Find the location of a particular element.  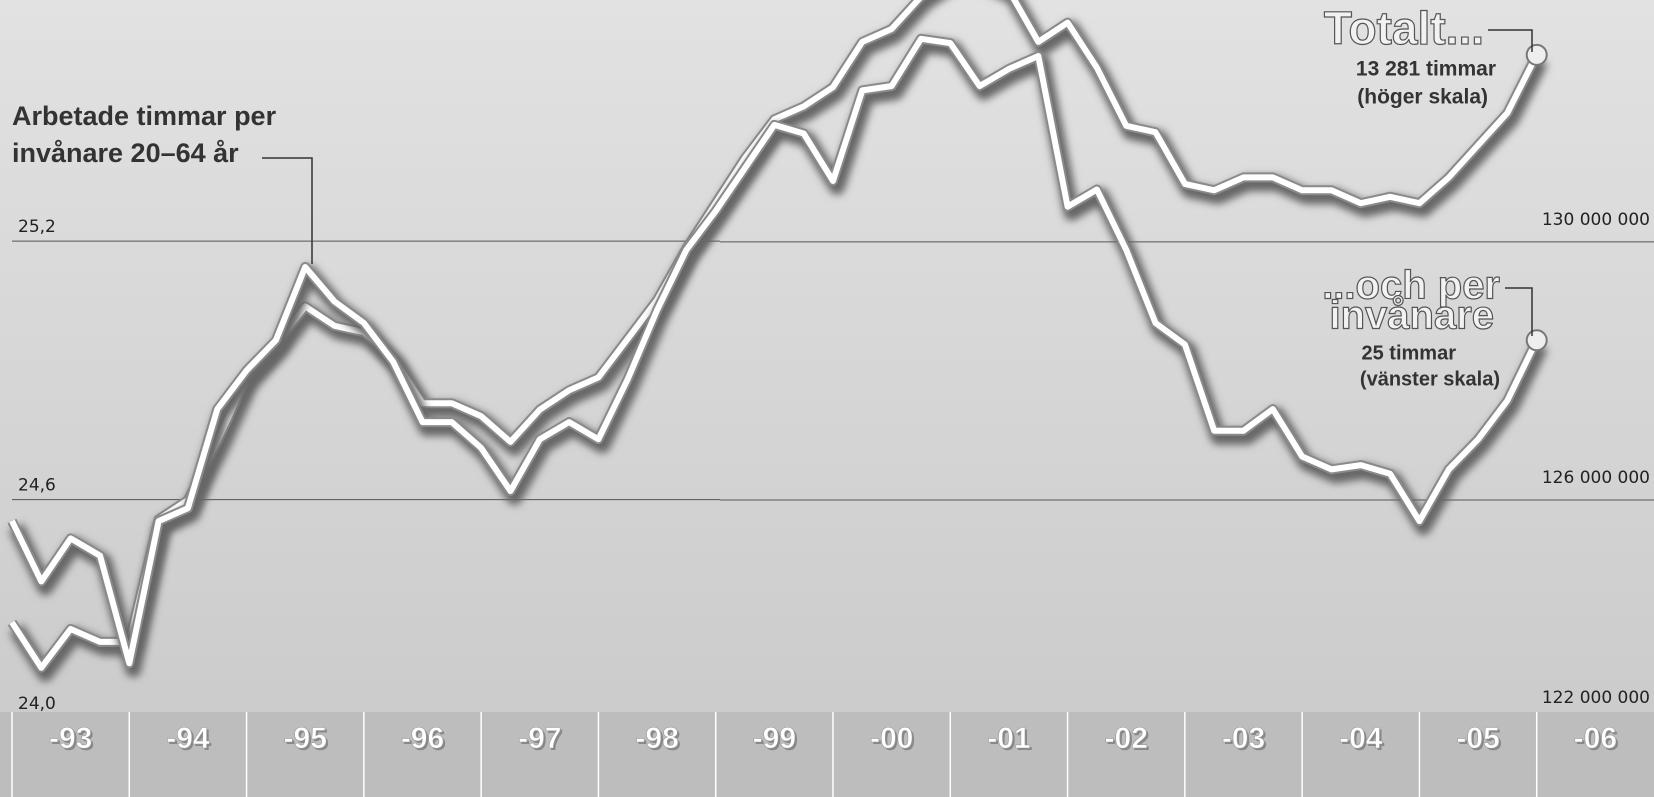

y2-tick-label: 122 000 000 is located at coordinates (1596, 698).